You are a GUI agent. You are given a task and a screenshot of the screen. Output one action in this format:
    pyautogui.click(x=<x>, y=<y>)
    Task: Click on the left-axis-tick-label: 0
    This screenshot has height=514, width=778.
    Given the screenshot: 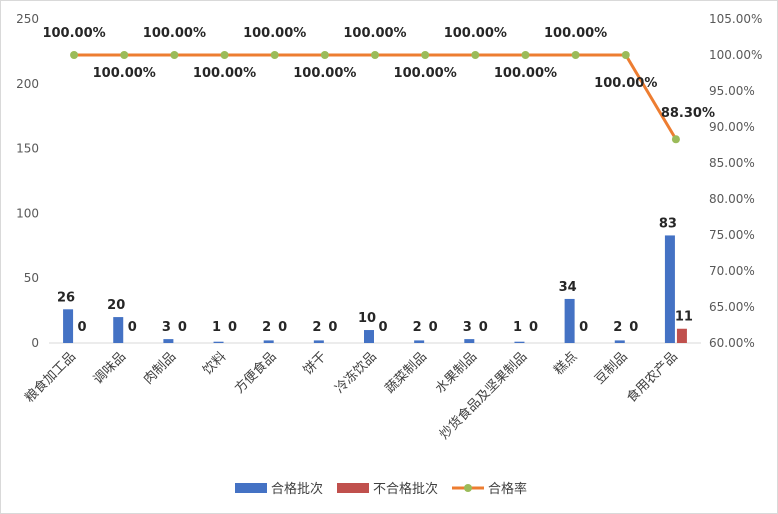 What is the action you would take?
    pyautogui.click(x=35, y=343)
    